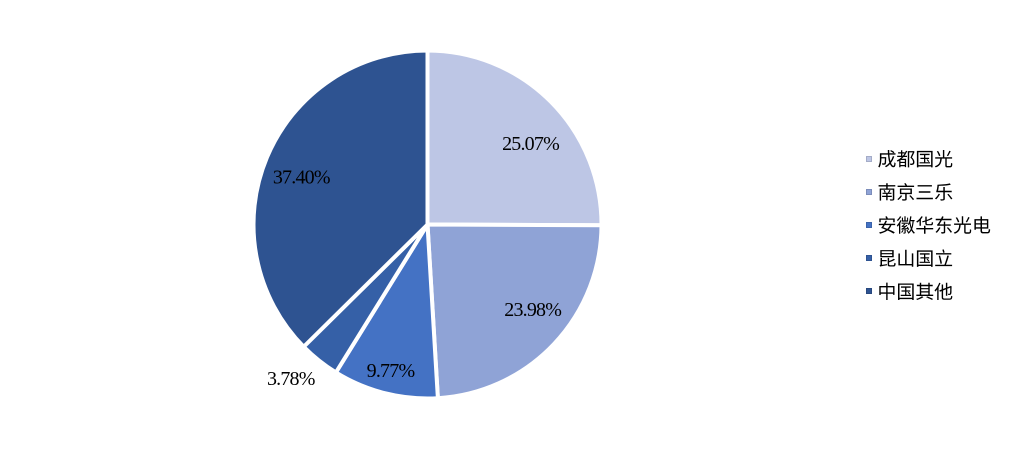 This screenshot has height=450, width=1011. I want to click on svg-text: 23.98%, so click(532, 310).